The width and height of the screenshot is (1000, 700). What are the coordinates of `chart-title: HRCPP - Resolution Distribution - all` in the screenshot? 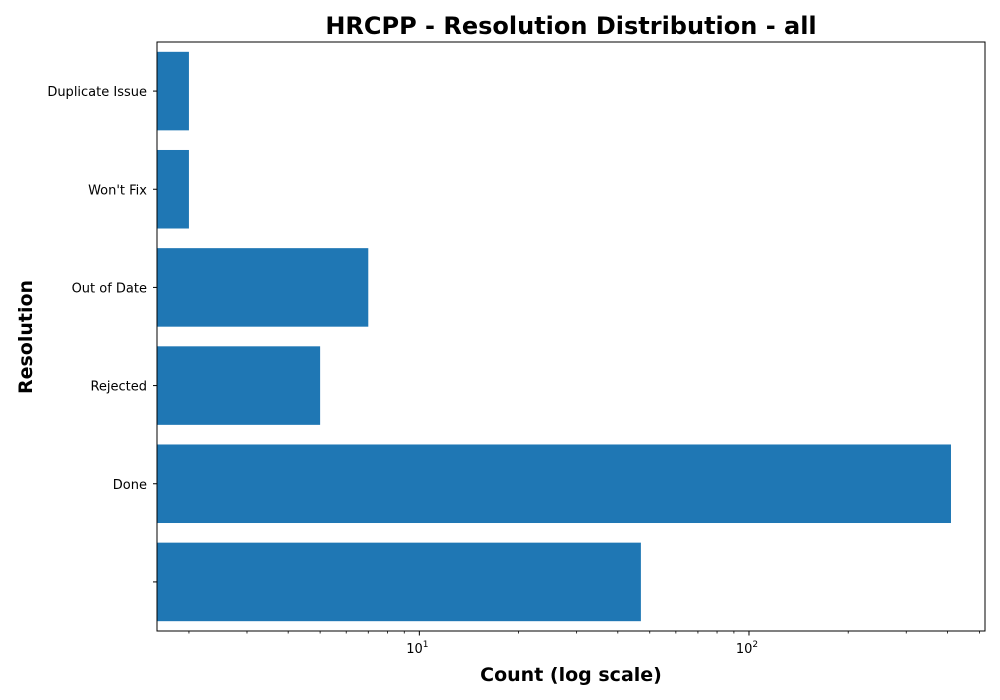 It's located at (570, 26).